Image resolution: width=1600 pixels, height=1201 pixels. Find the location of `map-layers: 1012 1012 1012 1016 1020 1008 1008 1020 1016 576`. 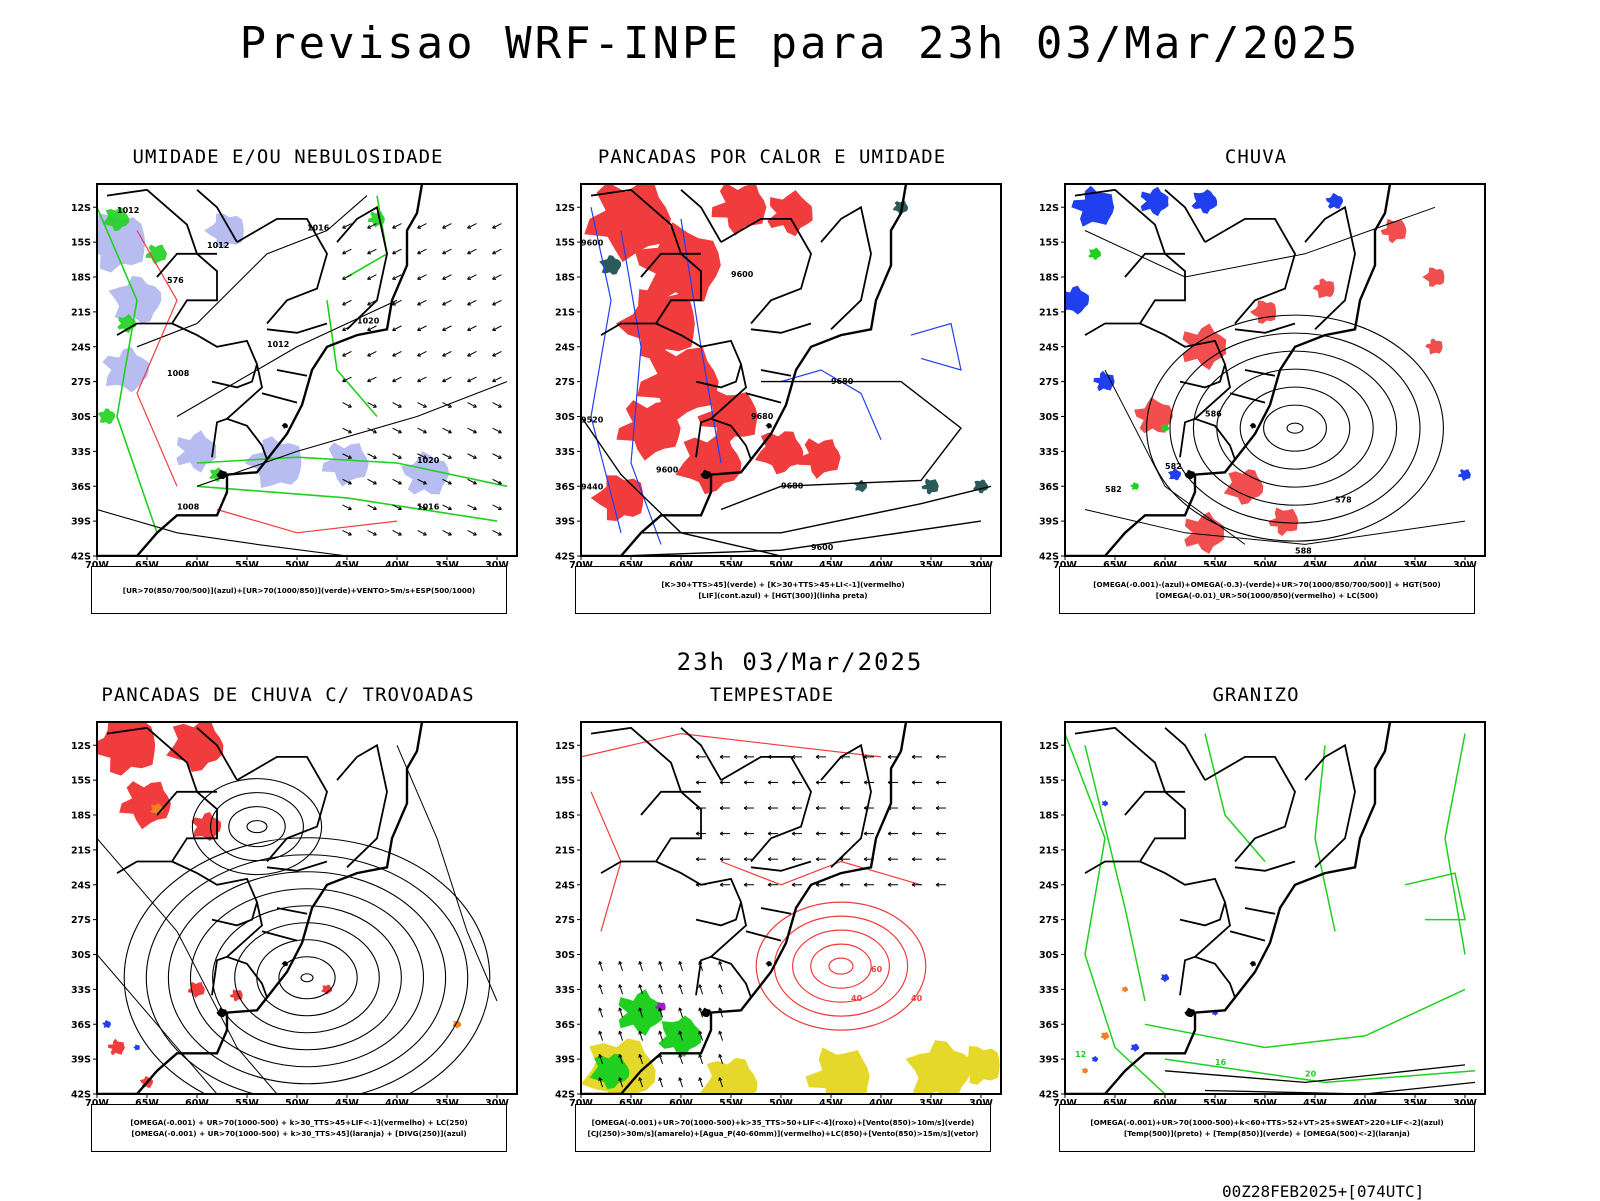

map-layers: 1012 1012 1012 1016 1020 1008 1008 1020 1016 576 is located at coordinates (302, 370).